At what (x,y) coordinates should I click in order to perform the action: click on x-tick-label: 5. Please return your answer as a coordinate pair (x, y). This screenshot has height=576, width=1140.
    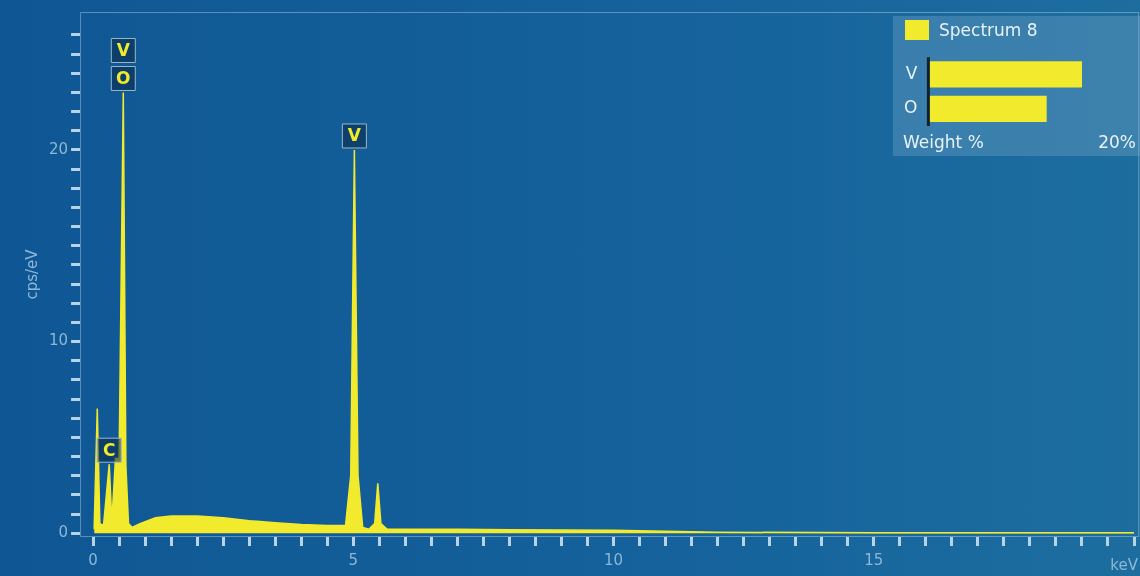
    Looking at the image, I should click on (353, 559).